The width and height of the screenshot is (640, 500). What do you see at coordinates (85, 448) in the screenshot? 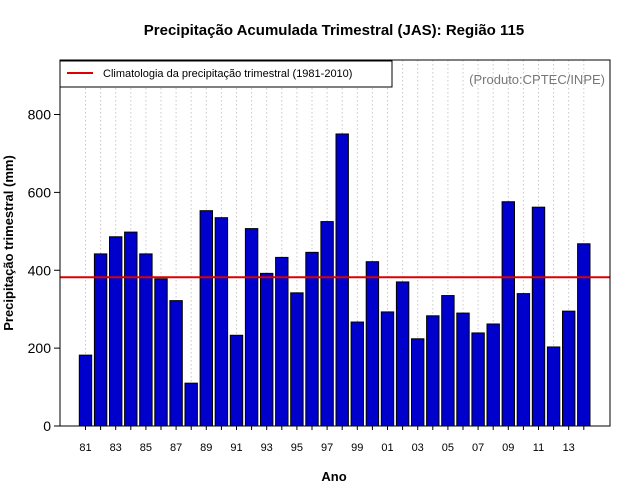
I see `x-tick-label: 81` at bounding box center [85, 448].